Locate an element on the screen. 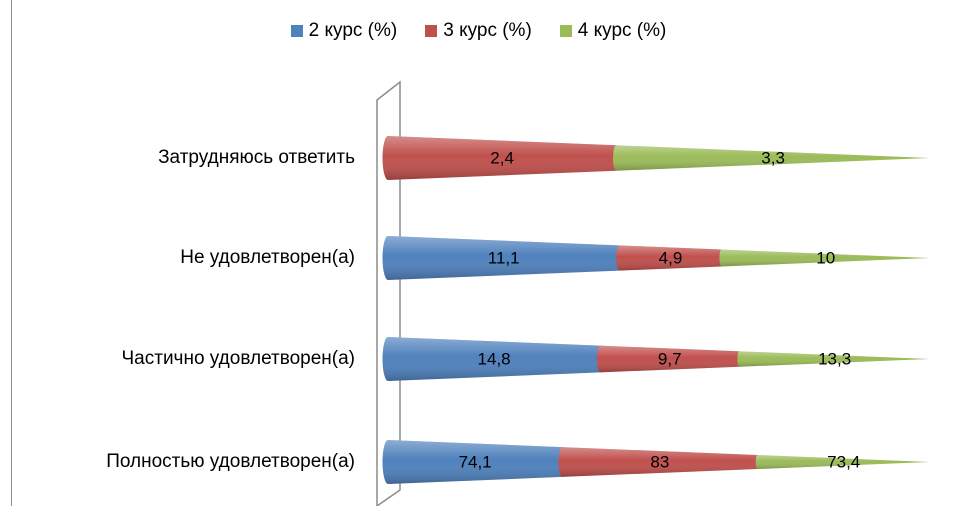 The height and width of the screenshot is (506, 957). legend-item-series-2: 3 курс (%) is located at coordinates (478, 31).